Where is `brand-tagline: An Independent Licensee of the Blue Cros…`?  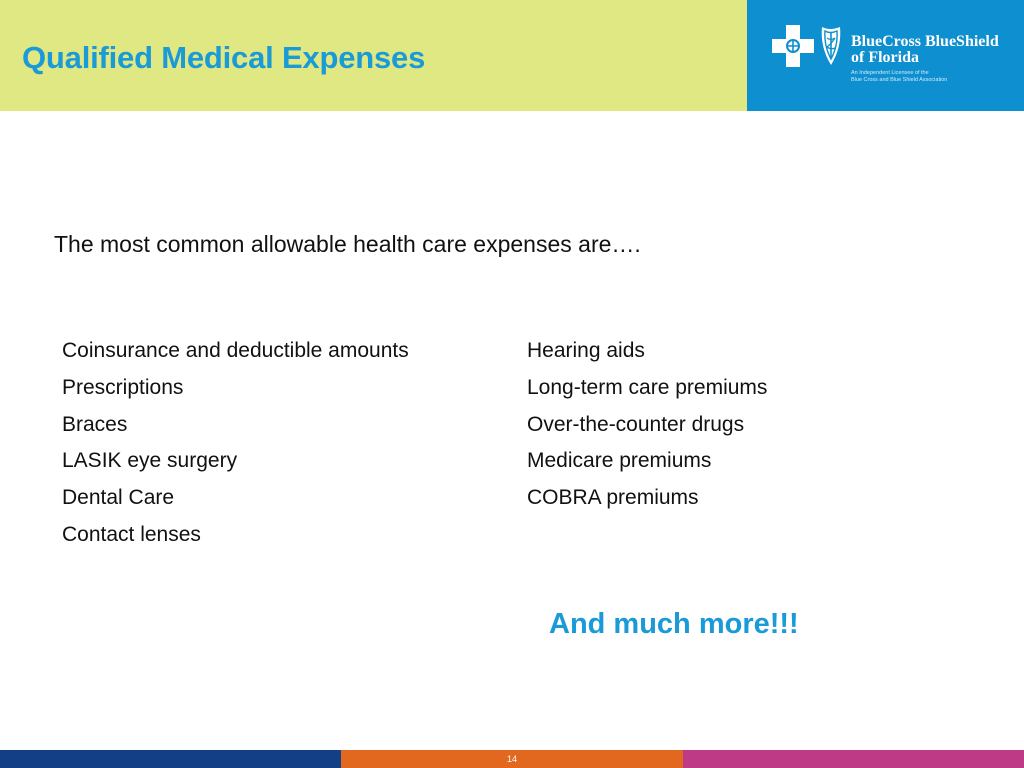 brand-tagline: An Independent Licensee of the Blue Cros… is located at coordinates (899, 77).